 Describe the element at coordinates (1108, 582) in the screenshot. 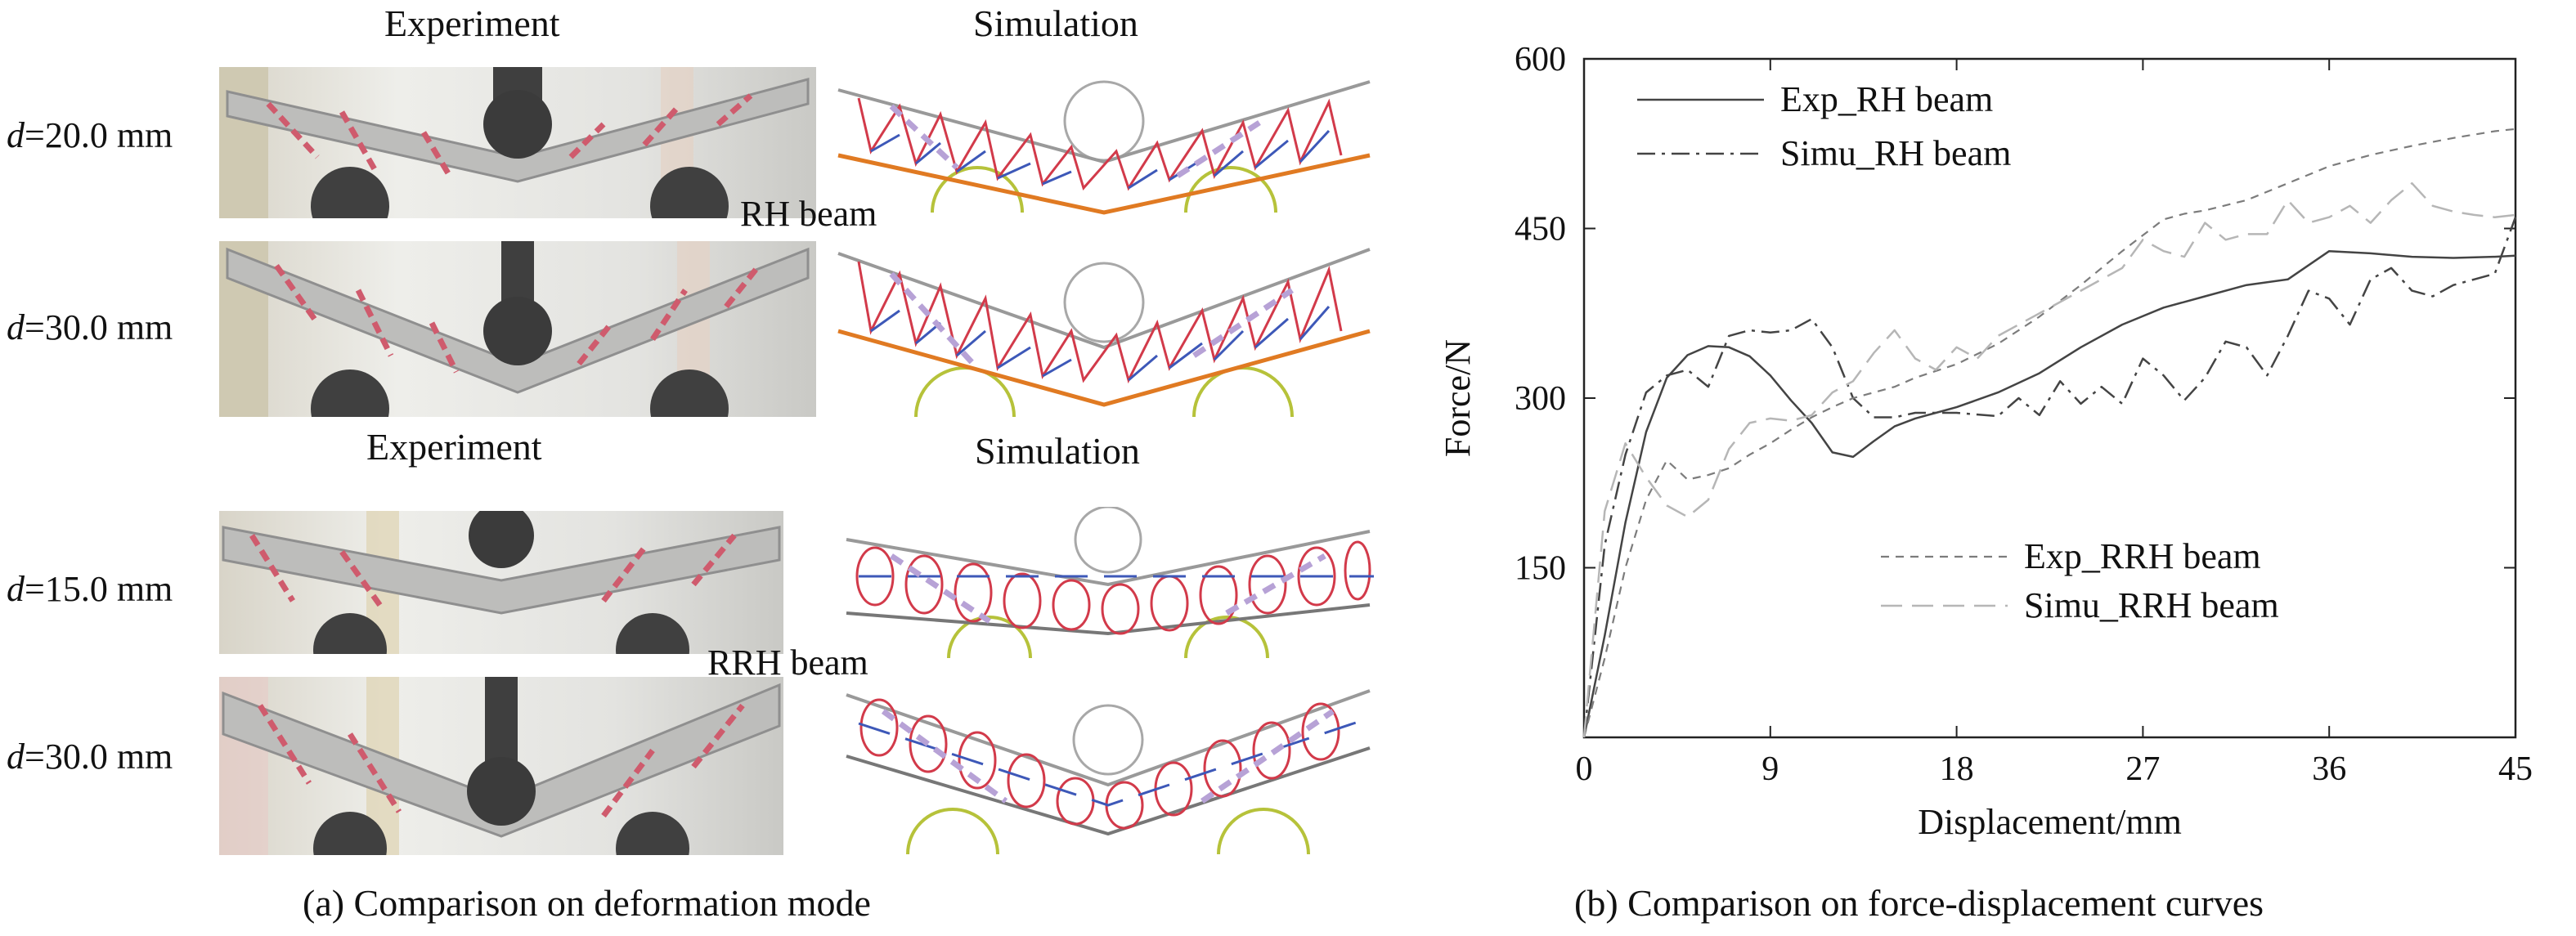

I see `rrh-simulation-d15` at that location.